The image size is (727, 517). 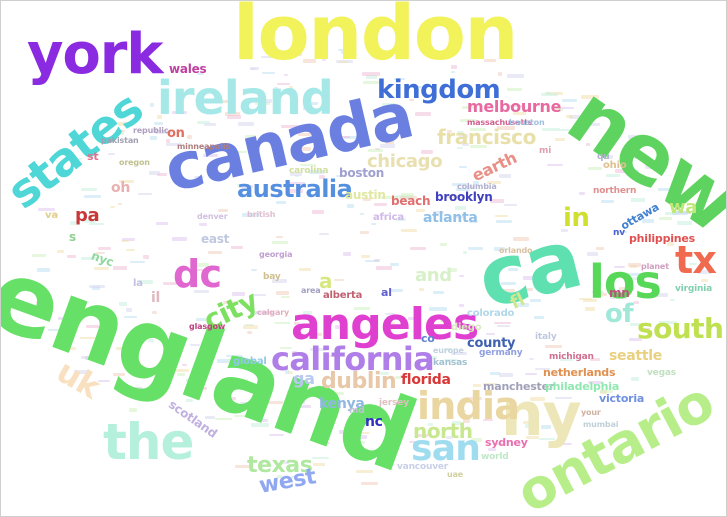 What do you see at coordinates (93, 156) in the screenshot?
I see `word-st: st` at bounding box center [93, 156].